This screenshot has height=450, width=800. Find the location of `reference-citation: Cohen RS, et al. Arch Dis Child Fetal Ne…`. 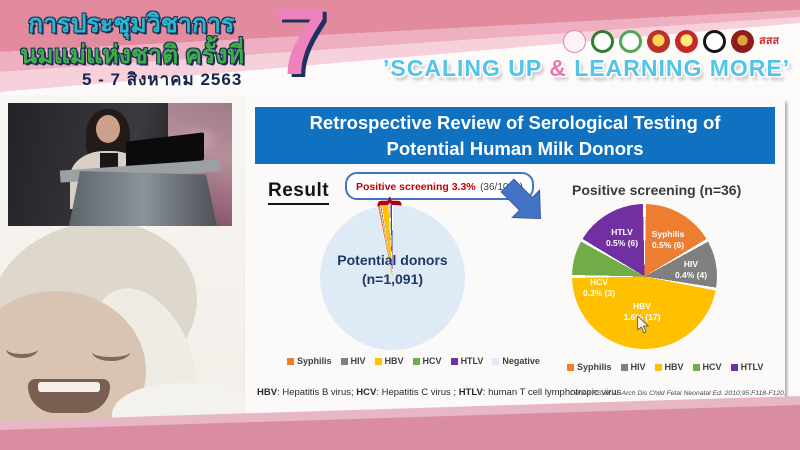

reference-citation: Cohen RS, et al. Arch Dis Child Fetal Ne… is located at coordinates (678, 393).